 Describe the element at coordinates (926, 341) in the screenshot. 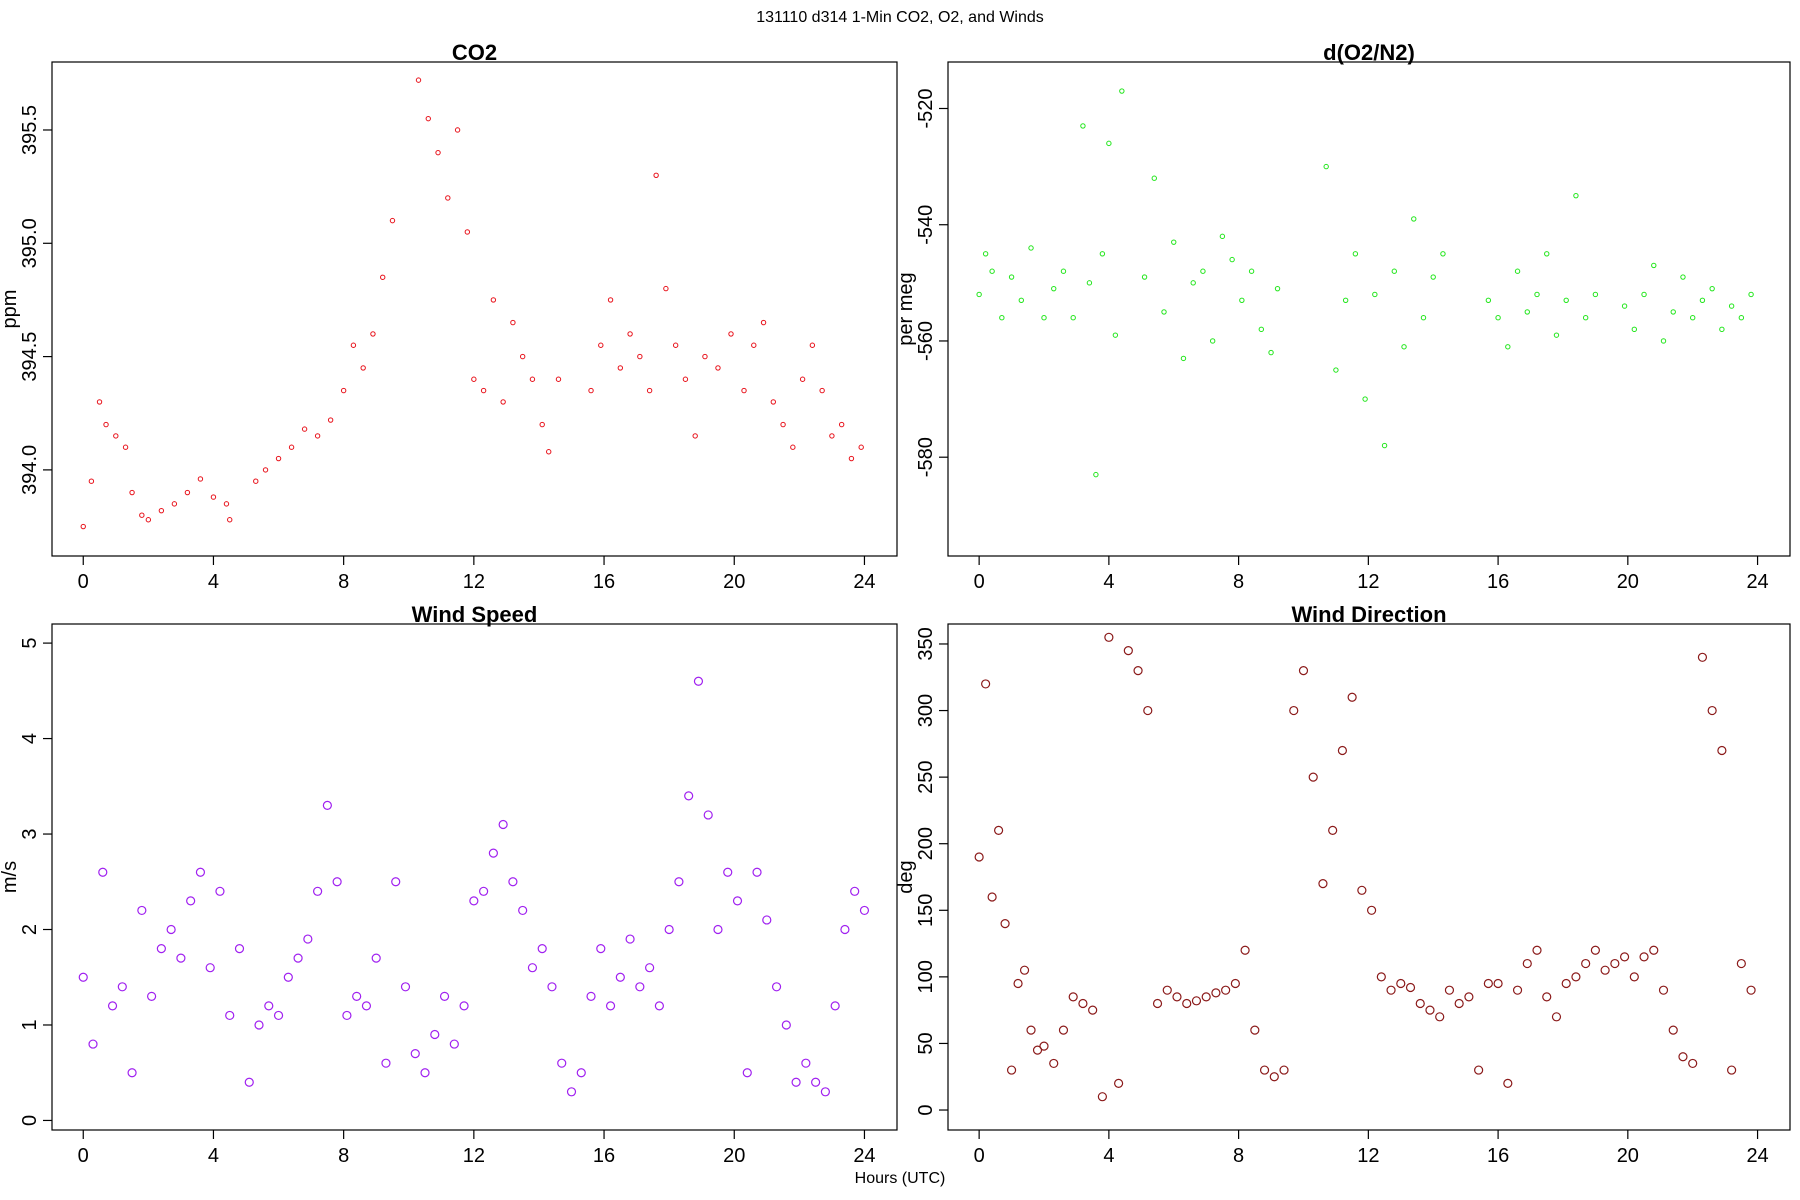

I see `o2-y-tick-label: -560` at that location.